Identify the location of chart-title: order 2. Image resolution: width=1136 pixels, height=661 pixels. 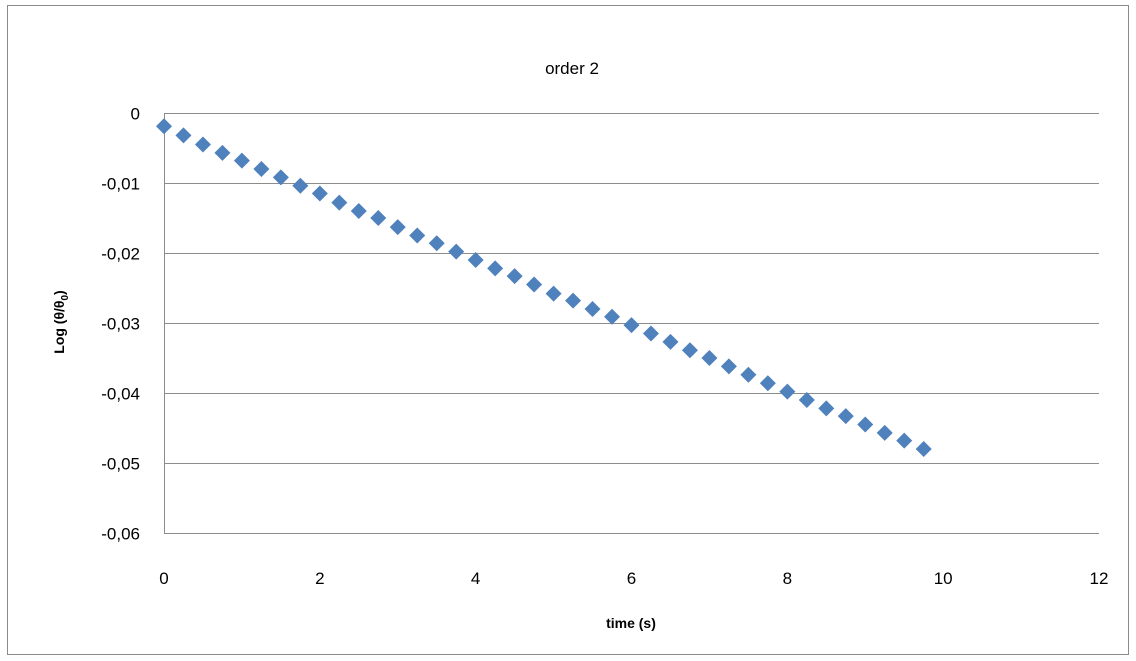
(572, 68).